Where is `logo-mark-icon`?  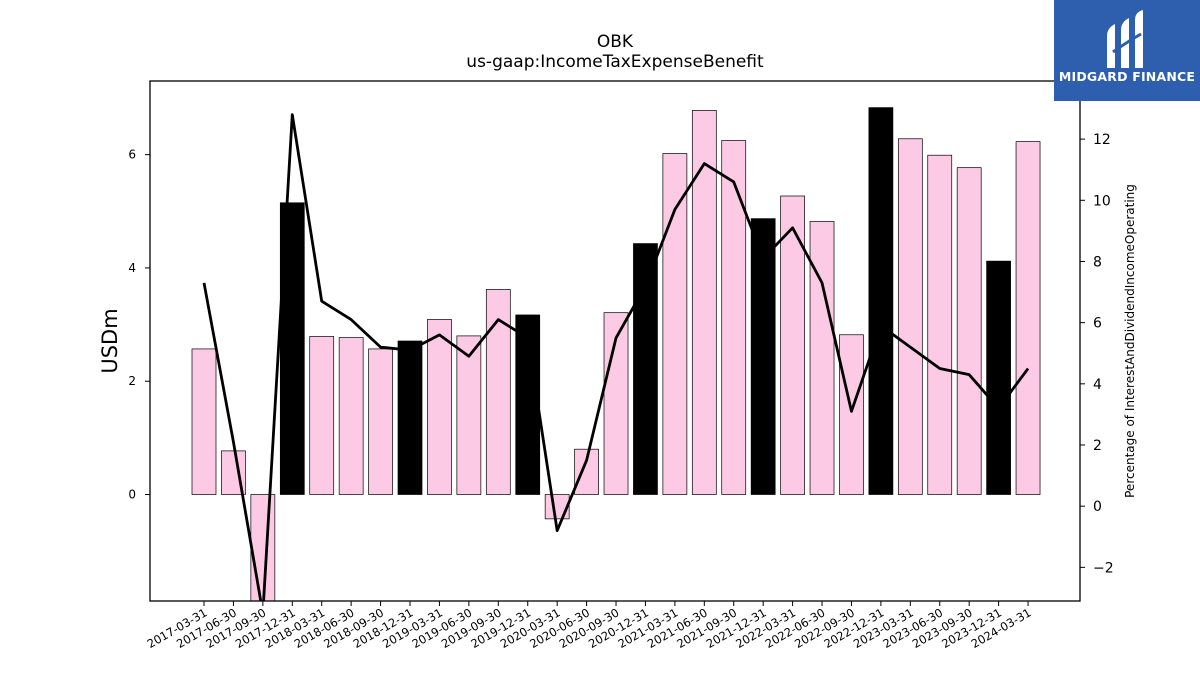
logo-mark-icon is located at coordinates (1125, 39).